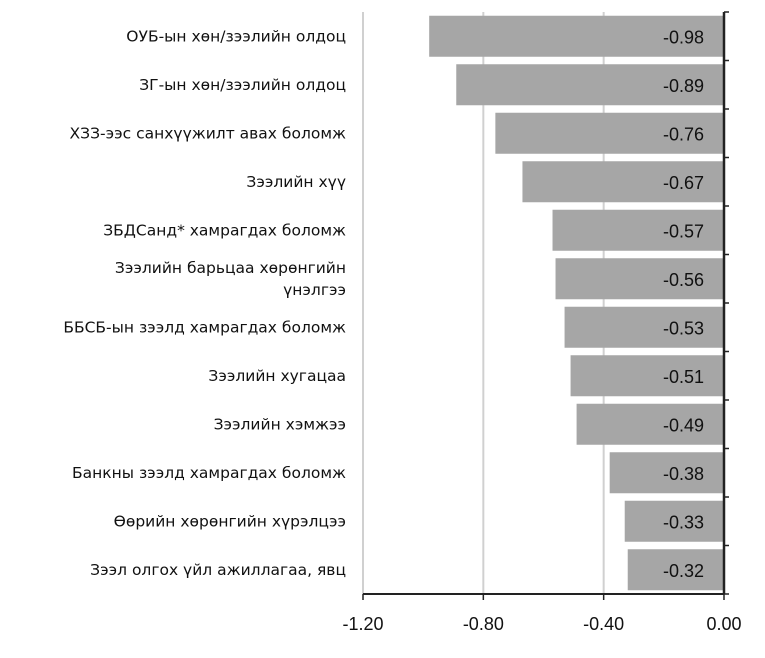 The height and width of the screenshot is (658, 765). I want to click on value-label-7: -0.51, so click(683, 377).